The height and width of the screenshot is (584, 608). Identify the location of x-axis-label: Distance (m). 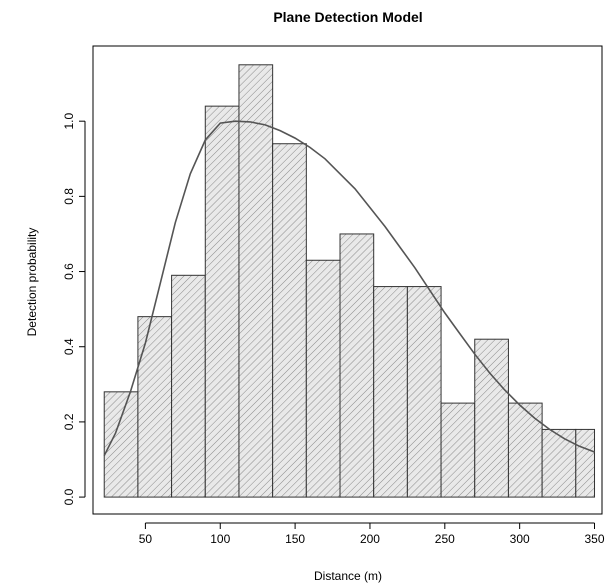
(348, 576).